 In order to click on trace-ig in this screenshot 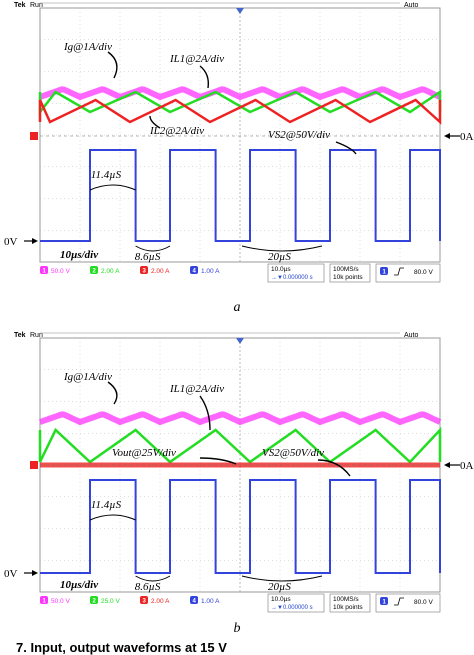, I will do `click(240, 418)`.